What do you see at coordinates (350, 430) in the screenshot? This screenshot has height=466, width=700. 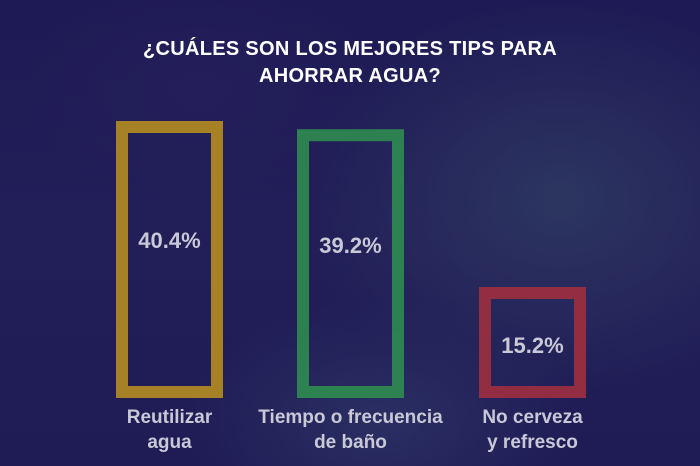 I see `category-label-2: Tiempo o frecuencia de baño` at bounding box center [350, 430].